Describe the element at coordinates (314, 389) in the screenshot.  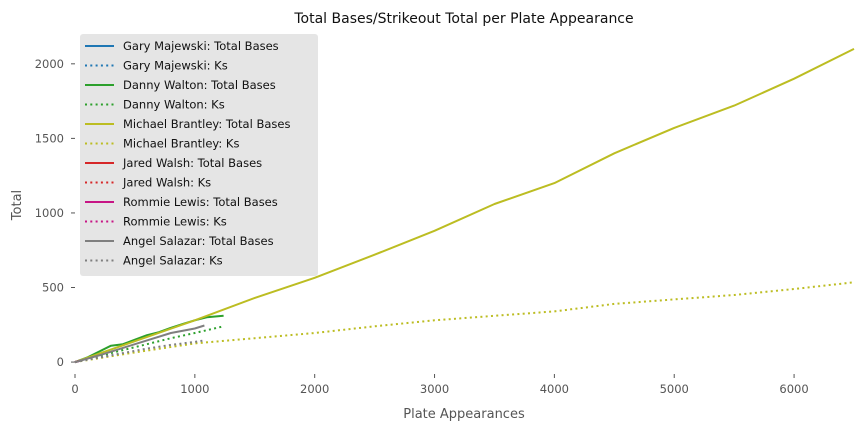
I see `x-tick-label: 2000` at that location.